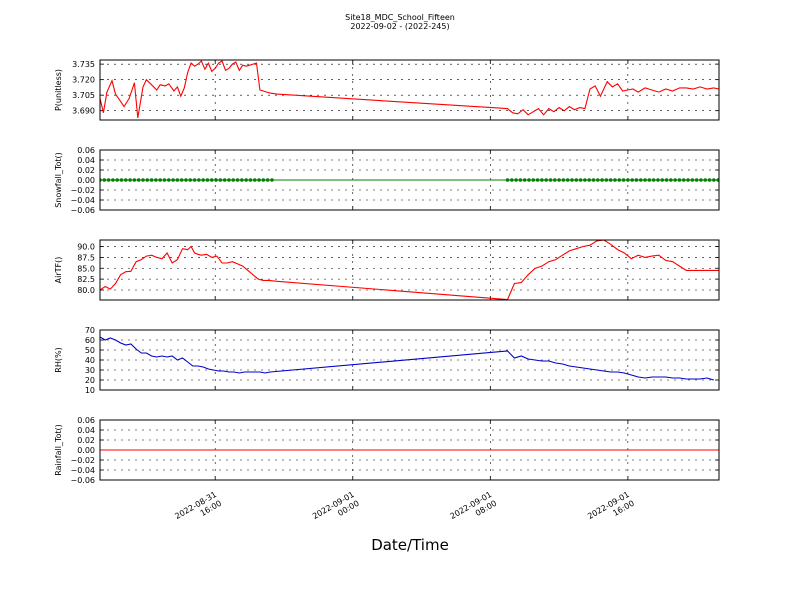 The width and height of the screenshot is (800, 600). I want to click on y-axis-label: RH(%), so click(58, 359).